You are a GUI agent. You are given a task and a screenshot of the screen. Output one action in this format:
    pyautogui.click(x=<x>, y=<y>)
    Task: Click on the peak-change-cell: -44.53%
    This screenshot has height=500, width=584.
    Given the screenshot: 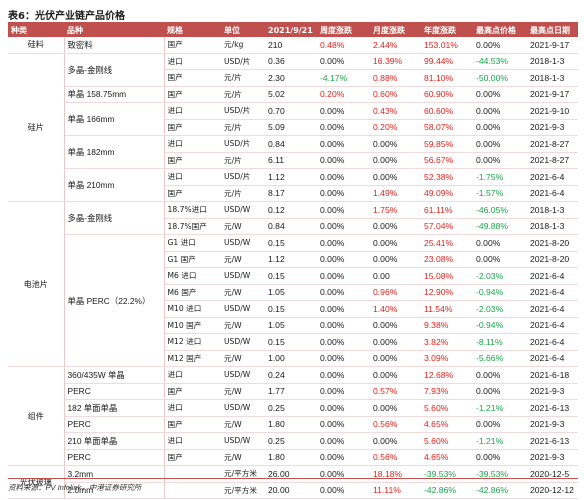 What is the action you would take?
    pyautogui.click(x=500, y=61)
    